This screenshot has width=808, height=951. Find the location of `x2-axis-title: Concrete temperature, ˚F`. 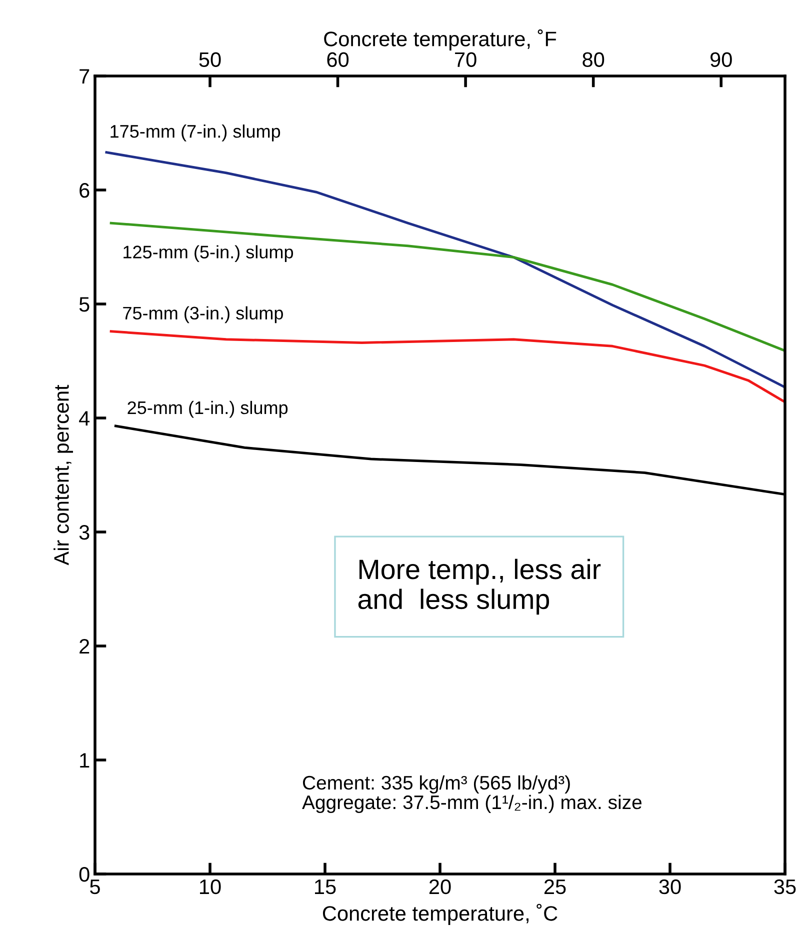

x2-axis-title: Concrete temperature, ˚F is located at coordinates (440, 39).